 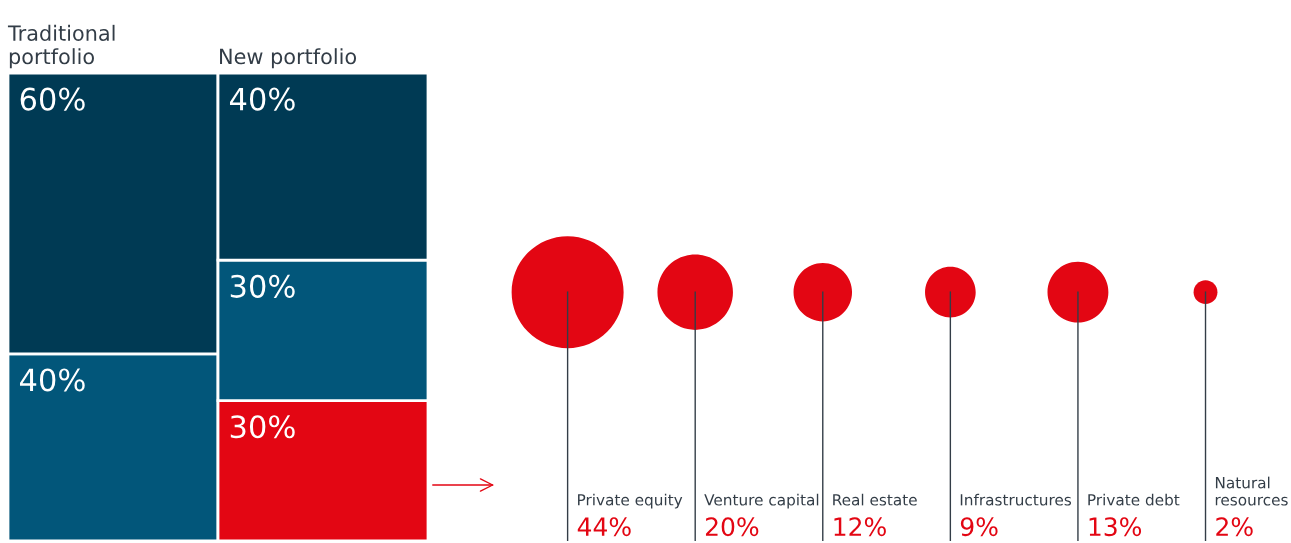 I want to click on data-label: 13%, so click(x=1115, y=527).